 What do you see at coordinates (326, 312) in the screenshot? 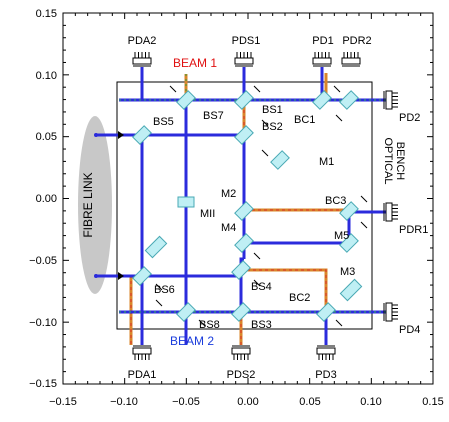
I see `optic-bc2` at bounding box center [326, 312].